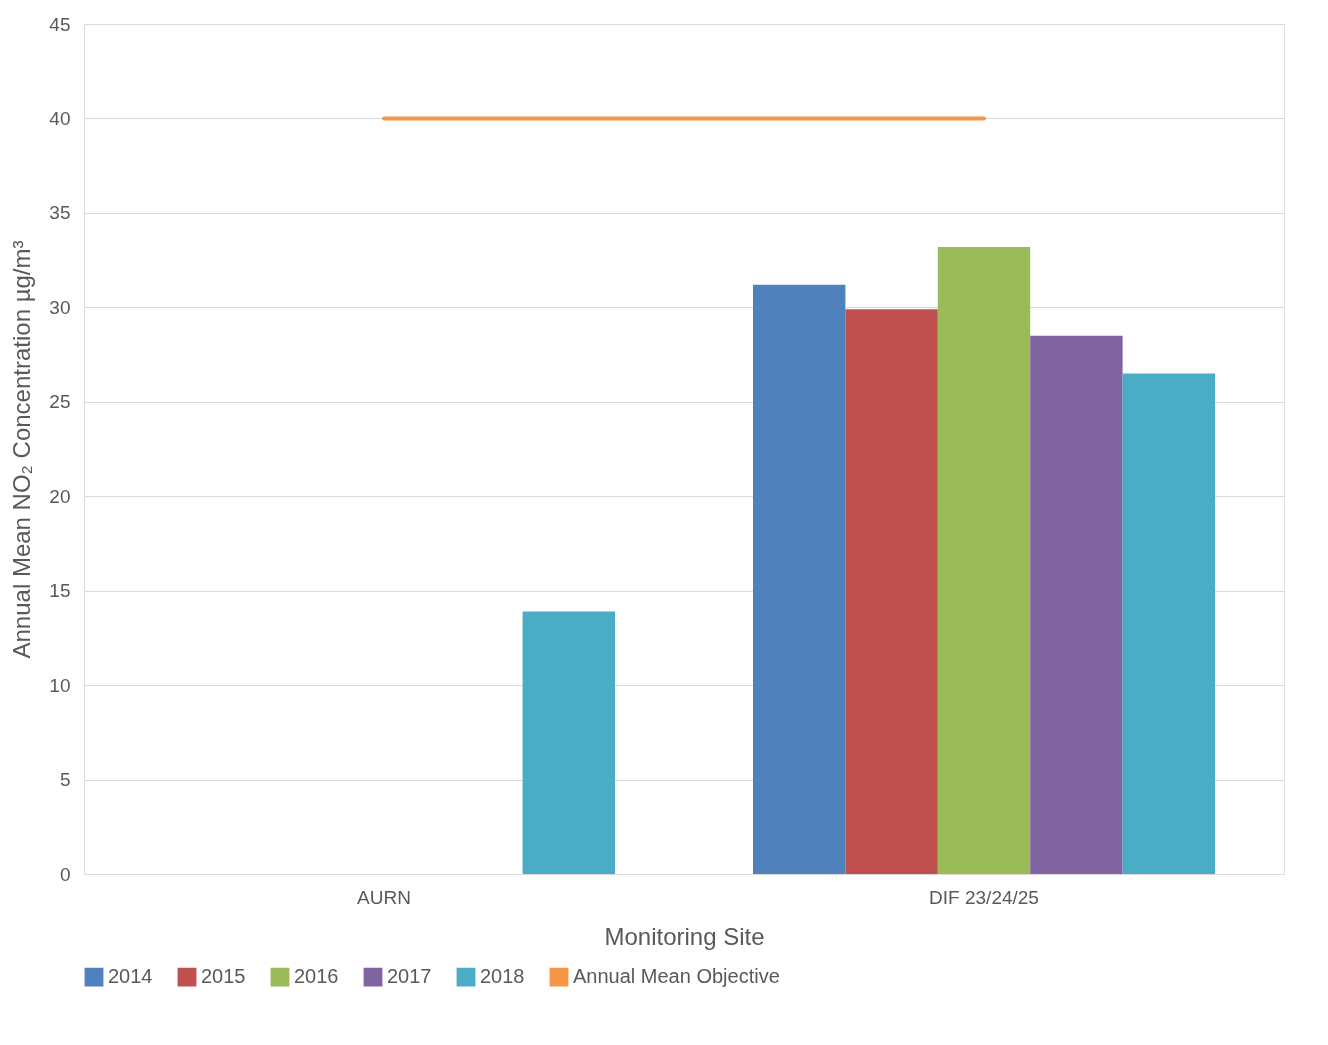 The image size is (1328, 1045). What do you see at coordinates (60, 402) in the screenshot?
I see `y-tick-label: 25` at bounding box center [60, 402].